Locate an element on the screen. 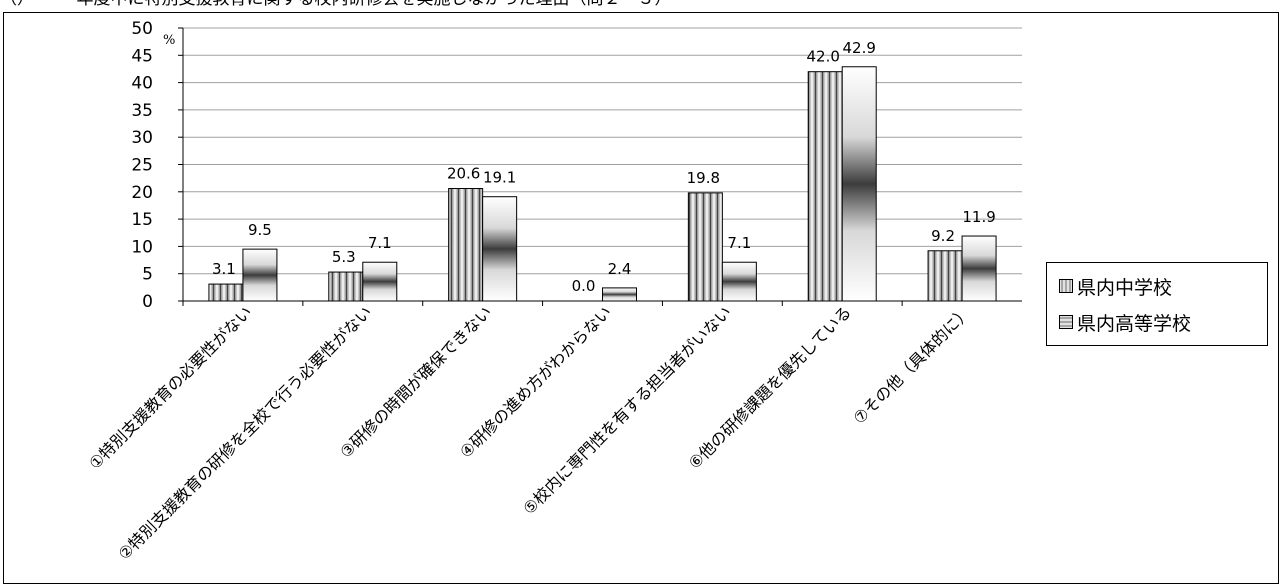 This screenshot has height=586, width=1282. data-label: 42.0 is located at coordinates (823, 57).